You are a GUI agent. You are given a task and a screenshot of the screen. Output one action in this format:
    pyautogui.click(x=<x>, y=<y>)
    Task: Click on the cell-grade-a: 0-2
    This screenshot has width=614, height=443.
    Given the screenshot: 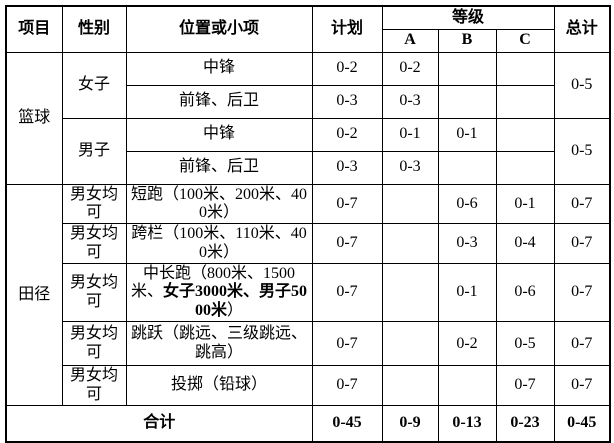 What is the action you would take?
    pyautogui.click(x=410, y=68)
    